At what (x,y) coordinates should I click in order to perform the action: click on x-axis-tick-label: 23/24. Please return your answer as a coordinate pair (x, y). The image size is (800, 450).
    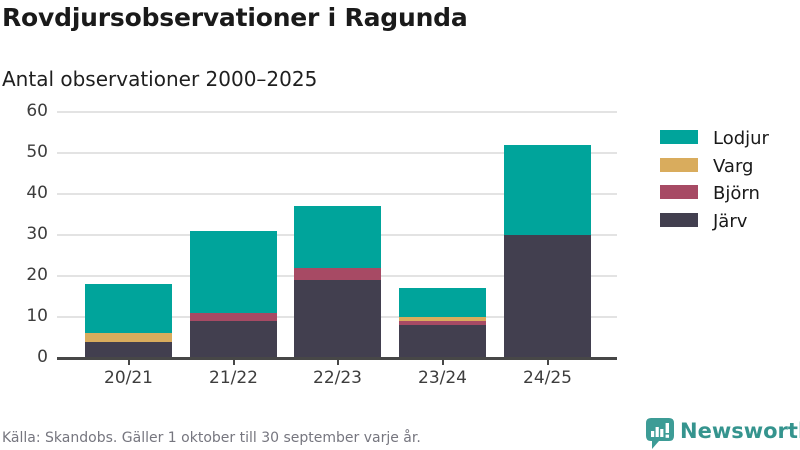
    Looking at the image, I should click on (442, 378).